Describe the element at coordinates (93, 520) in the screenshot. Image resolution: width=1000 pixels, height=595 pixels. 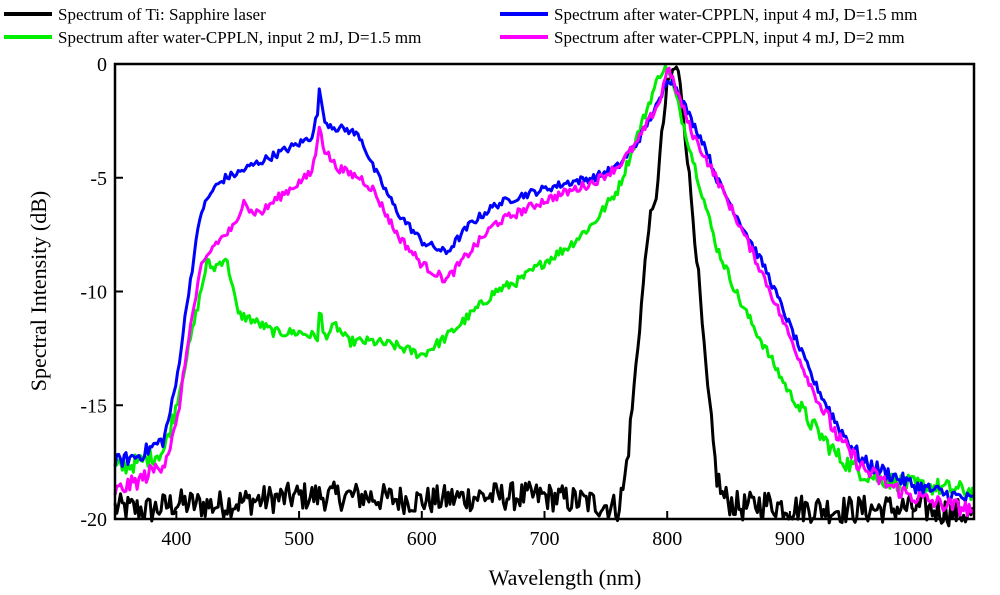
I see `y-tick-label: -20` at that location.